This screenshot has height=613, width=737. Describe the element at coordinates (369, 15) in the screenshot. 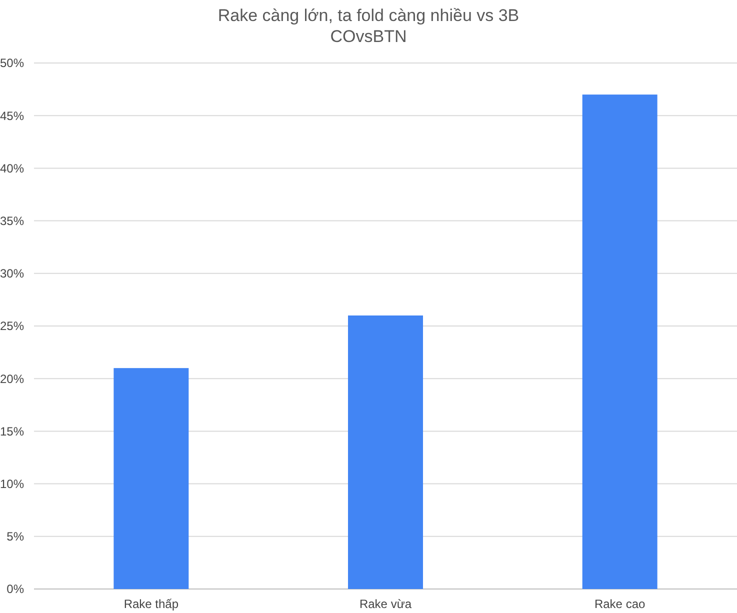

I see `chart-title: Rake càng lớn, ta fold càng nhiều vs 3B` at that location.